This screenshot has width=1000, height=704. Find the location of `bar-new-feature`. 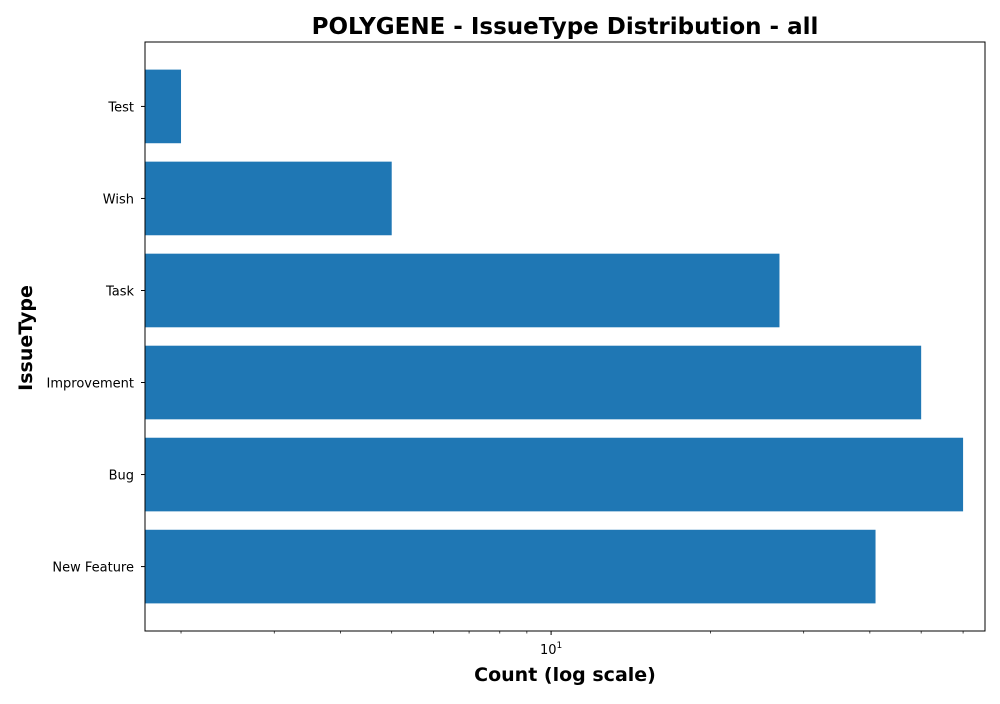

bar-new-feature is located at coordinates (510, 566).